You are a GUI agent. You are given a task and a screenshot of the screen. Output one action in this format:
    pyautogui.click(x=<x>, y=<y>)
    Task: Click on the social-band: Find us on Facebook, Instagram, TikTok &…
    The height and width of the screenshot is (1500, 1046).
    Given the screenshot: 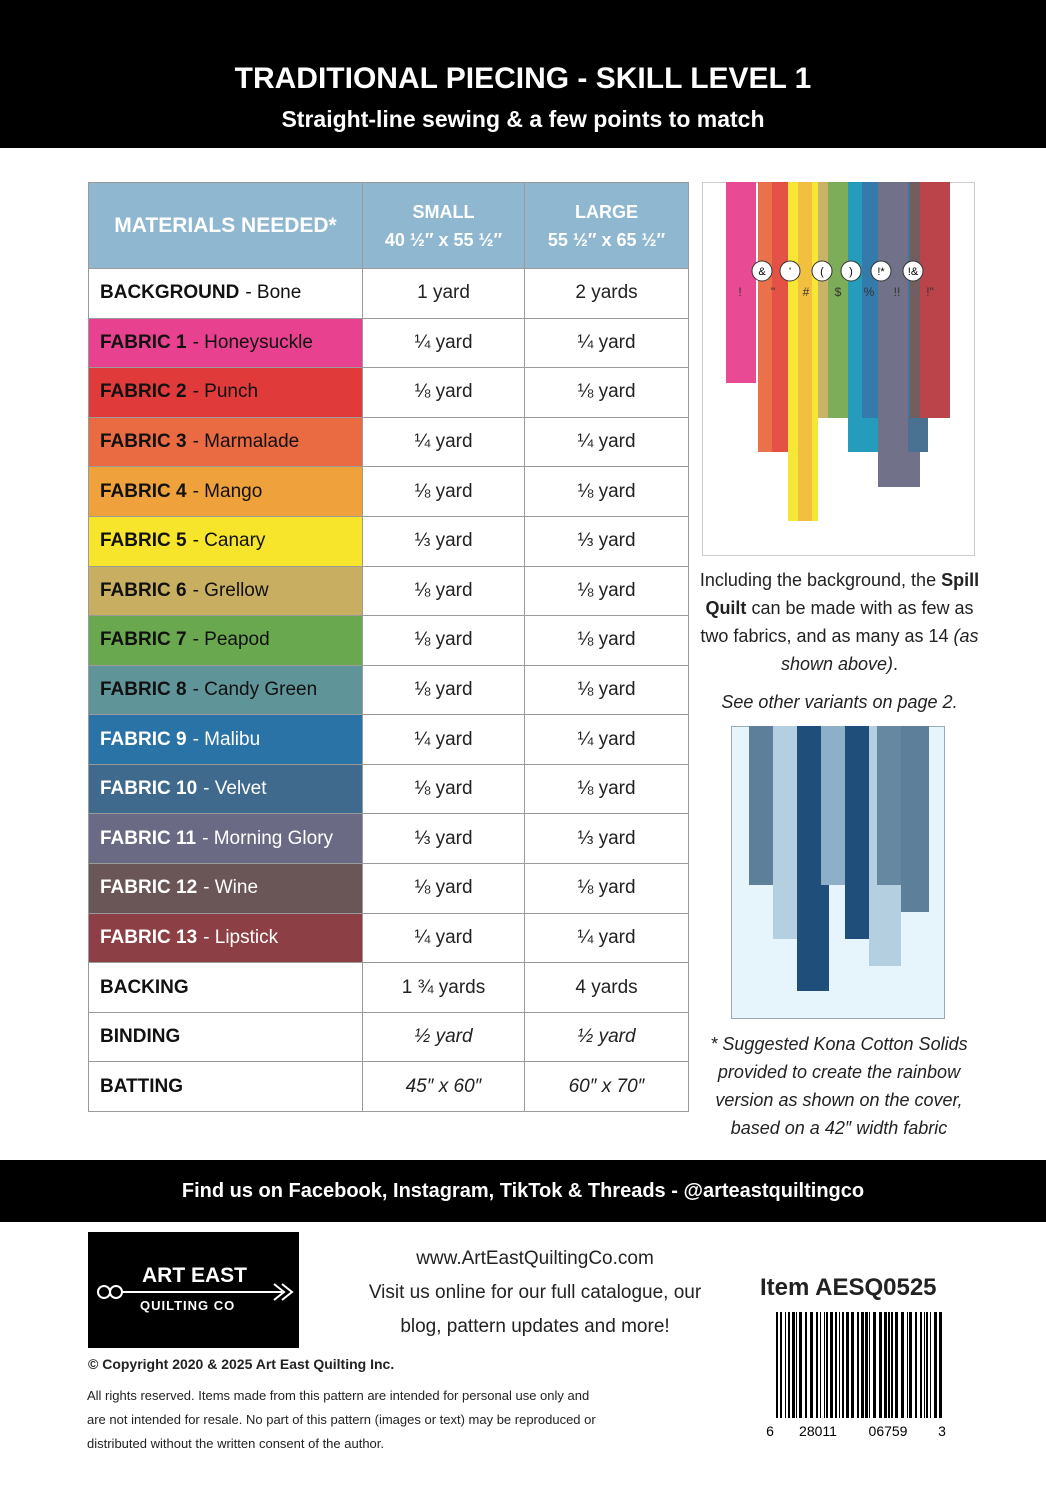 What is the action you would take?
    pyautogui.click(x=523, y=1191)
    